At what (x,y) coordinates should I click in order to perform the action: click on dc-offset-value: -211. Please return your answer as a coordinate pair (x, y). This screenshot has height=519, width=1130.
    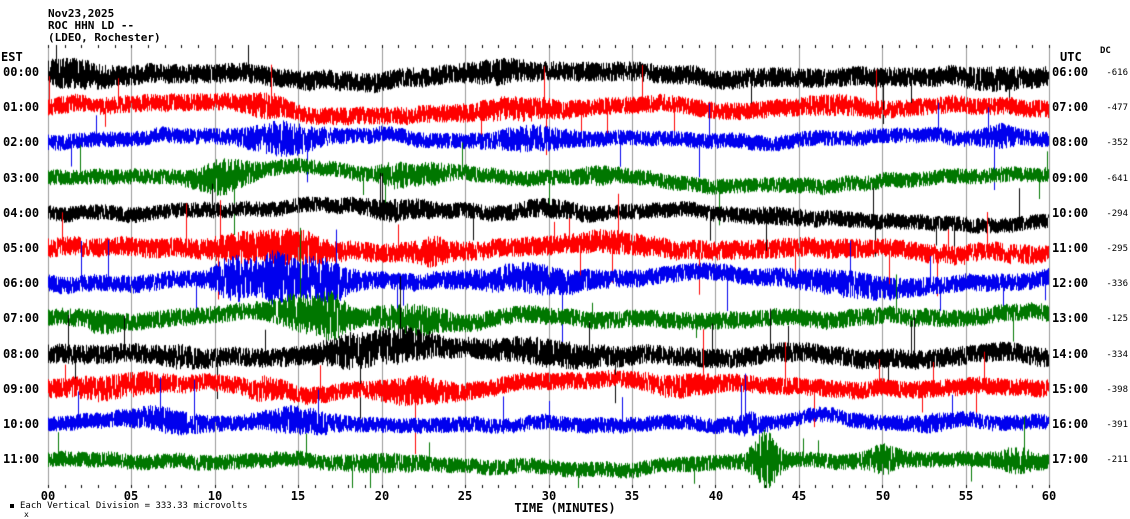
    Looking at the image, I should click on (1117, 460).